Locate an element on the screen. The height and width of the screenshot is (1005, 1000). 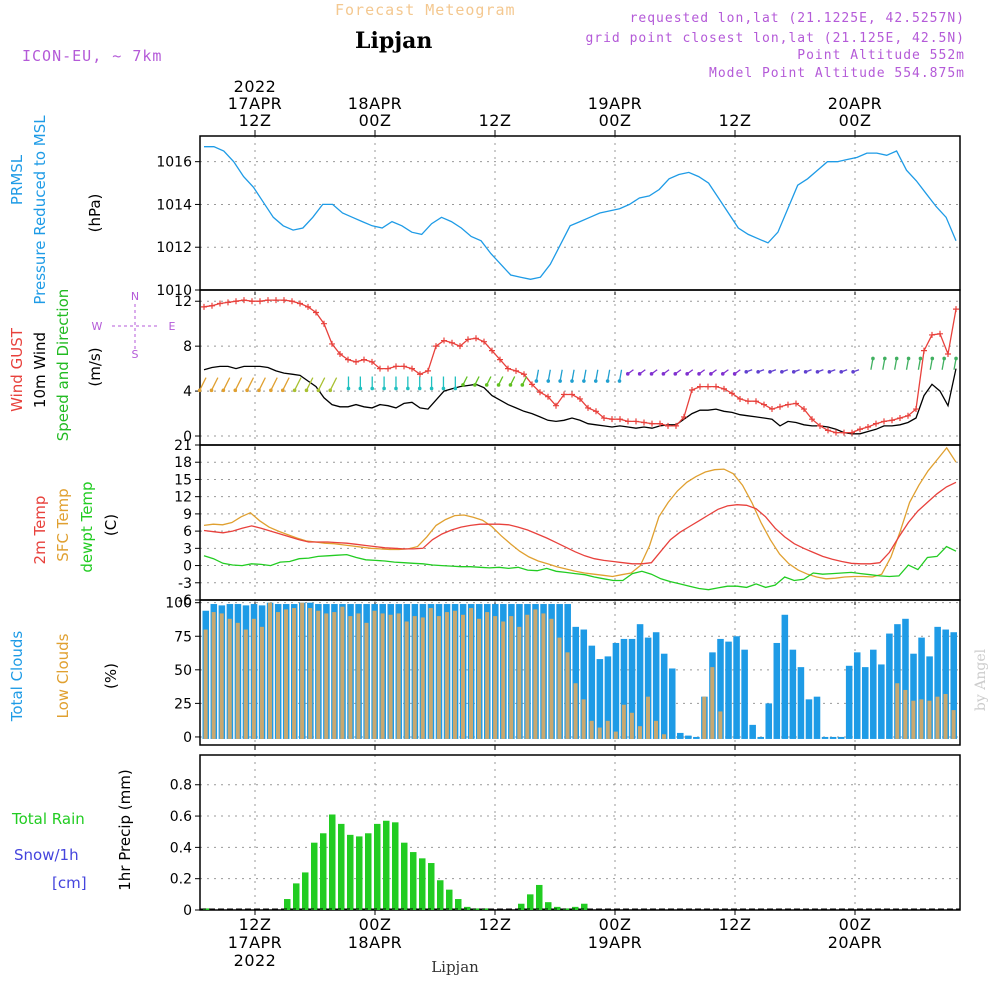
bottom-axis-hour: 00Z is located at coordinates (375, 924).